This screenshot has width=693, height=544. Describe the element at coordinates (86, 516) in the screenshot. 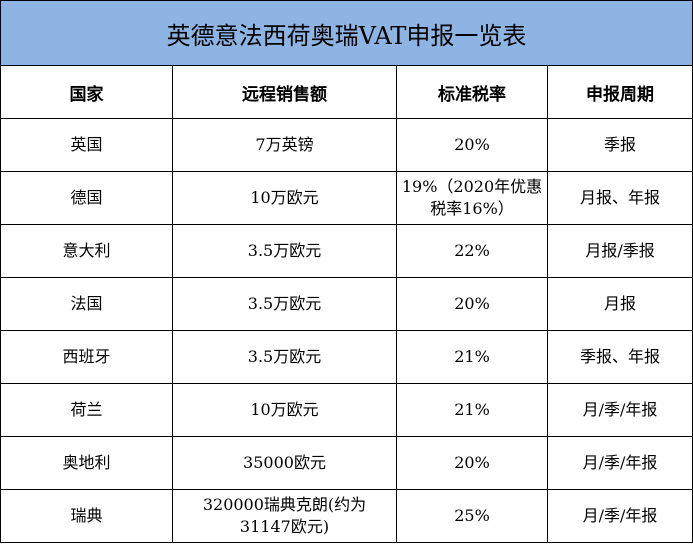

I see `cell-country: 瑞典` at that location.